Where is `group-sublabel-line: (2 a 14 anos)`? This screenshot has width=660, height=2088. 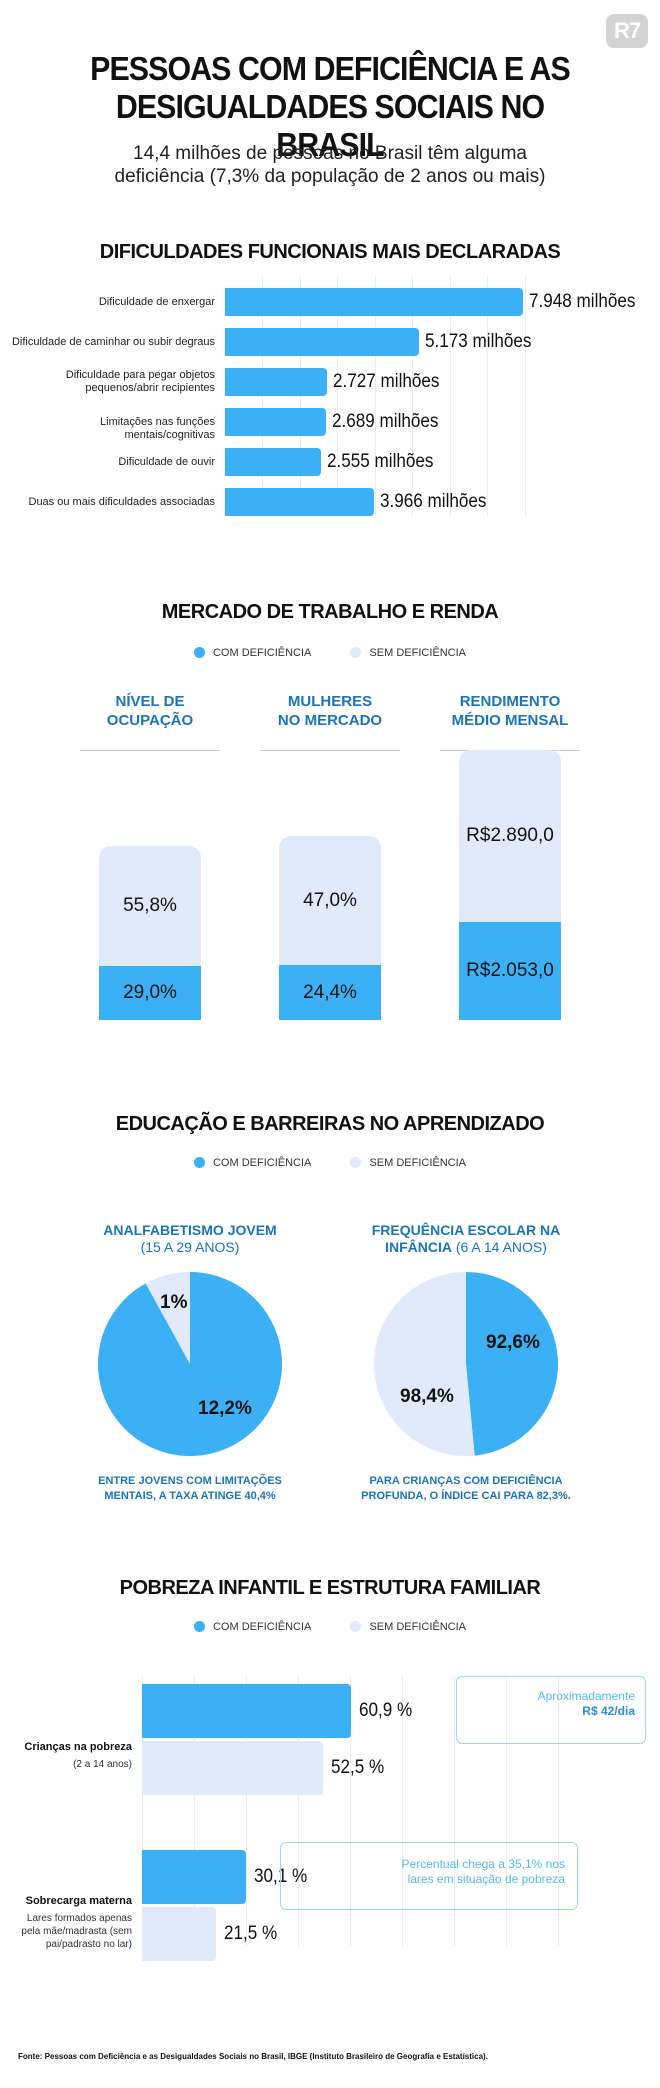 group-sublabel-line: (2 a 14 anos) is located at coordinates (102, 1764).